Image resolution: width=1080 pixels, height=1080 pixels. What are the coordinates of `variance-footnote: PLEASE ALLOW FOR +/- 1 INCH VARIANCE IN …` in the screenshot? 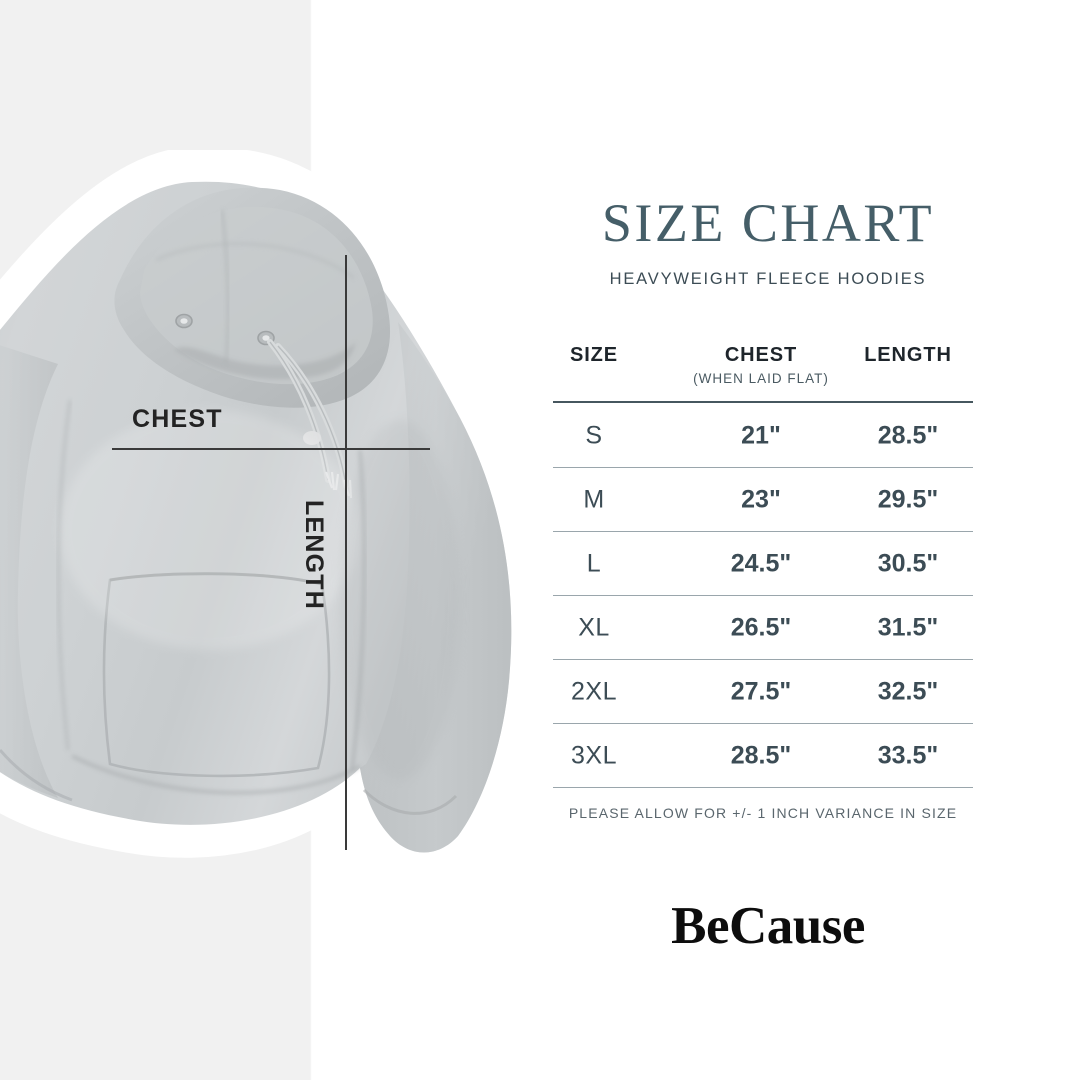 It's located at (763, 813).